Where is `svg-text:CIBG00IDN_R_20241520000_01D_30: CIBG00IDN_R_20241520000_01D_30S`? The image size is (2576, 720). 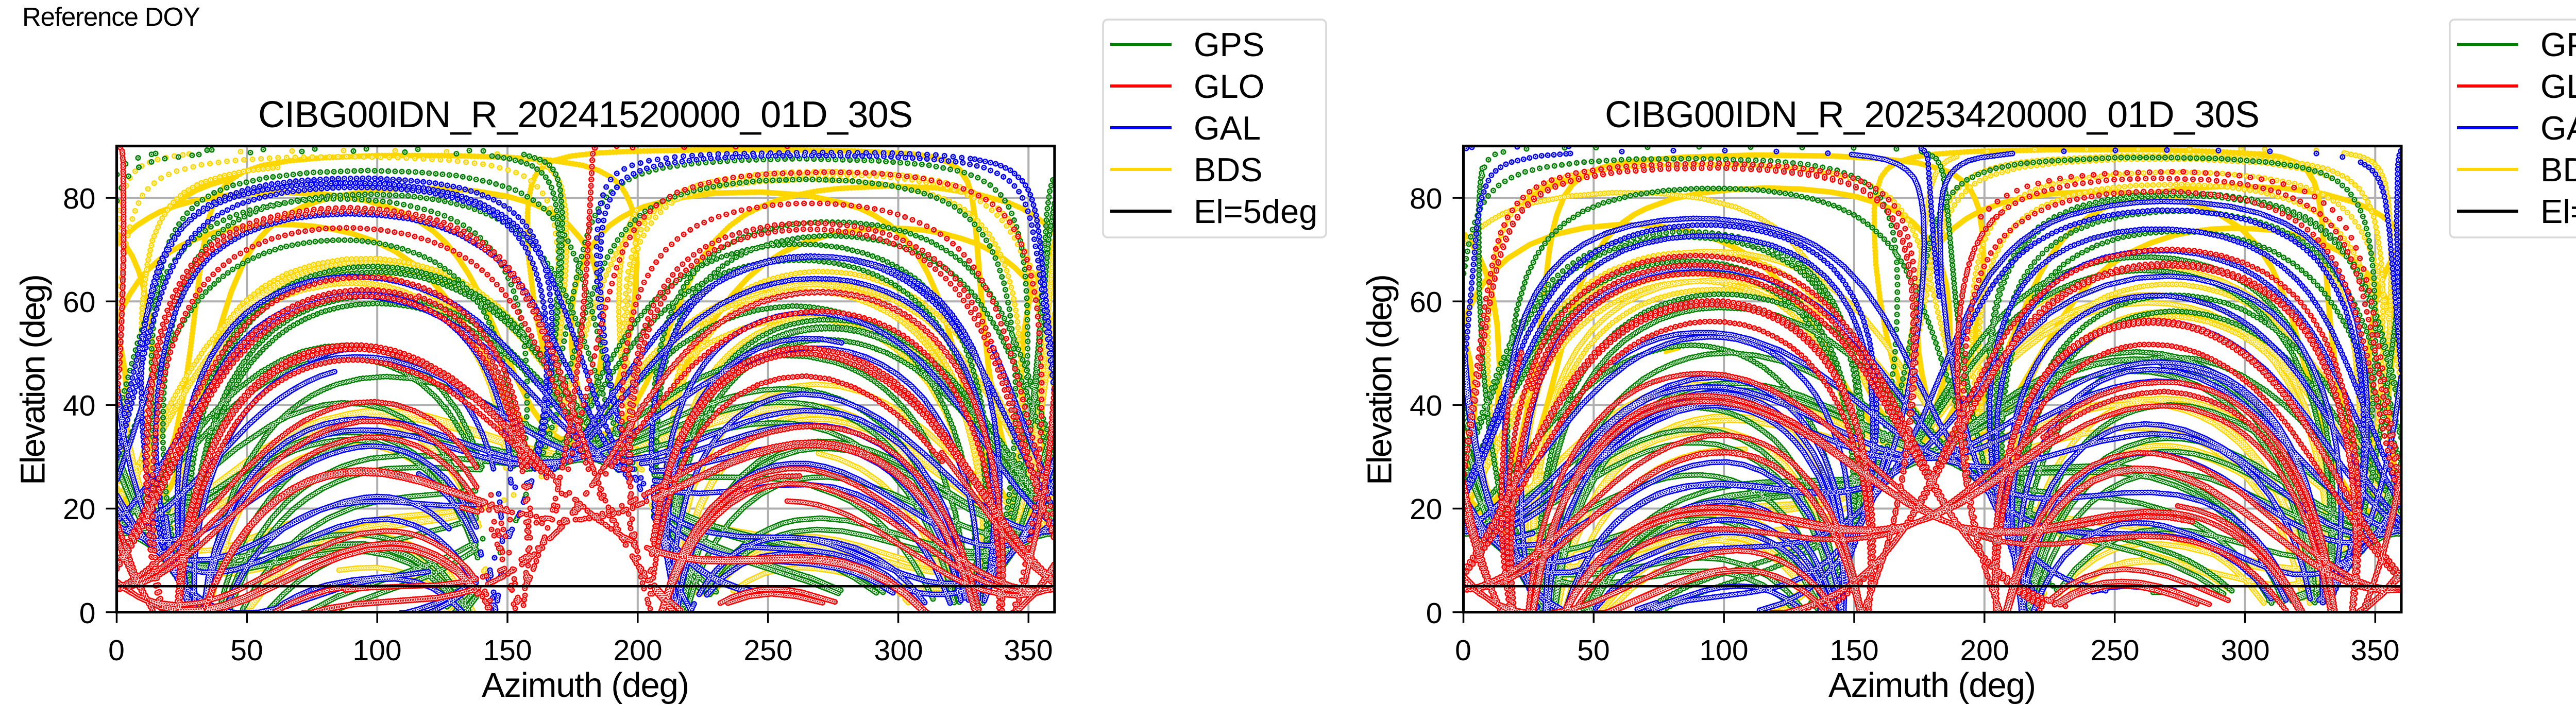 svg-text:CIBG00IDN_R_20241520000_01D_30: CIBG00IDN_R_20241520000_01D_30S is located at coordinates (585, 114).